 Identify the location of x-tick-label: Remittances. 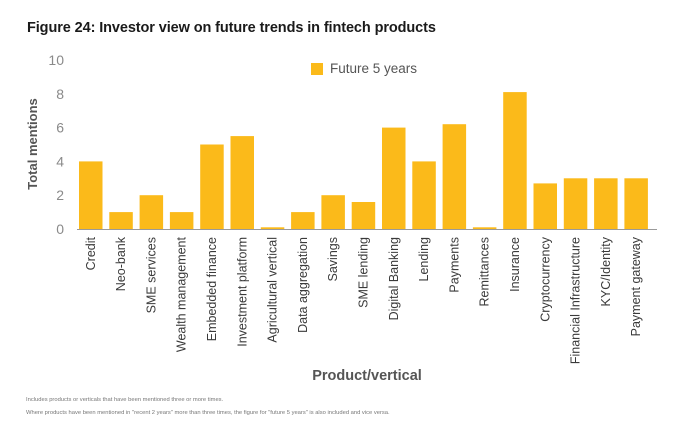
(485, 271).